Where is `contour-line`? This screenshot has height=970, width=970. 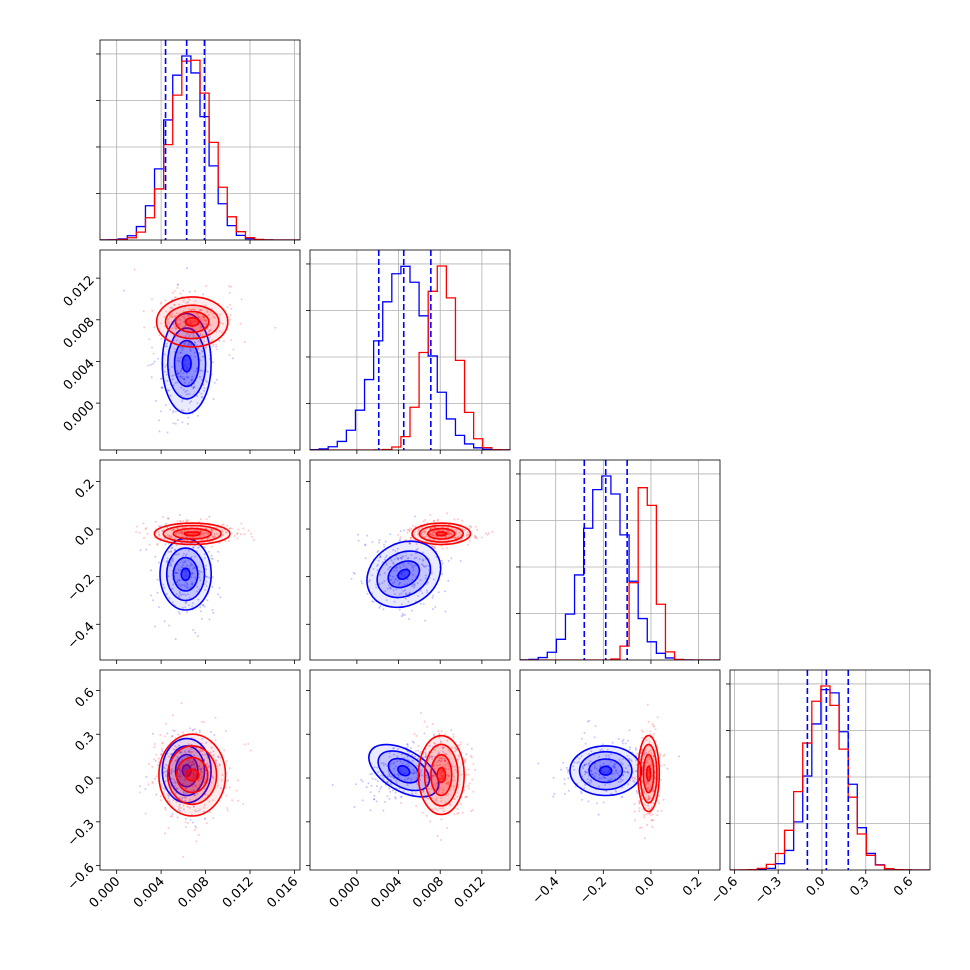 contour-line is located at coordinates (192, 775).